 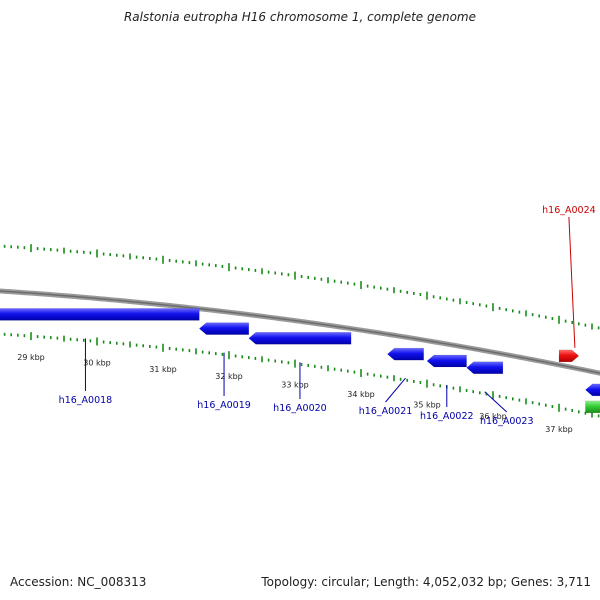 What do you see at coordinates (493, 416) in the screenshot?
I see `kbp-tick-label: 36 kbp` at bounding box center [493, 416].